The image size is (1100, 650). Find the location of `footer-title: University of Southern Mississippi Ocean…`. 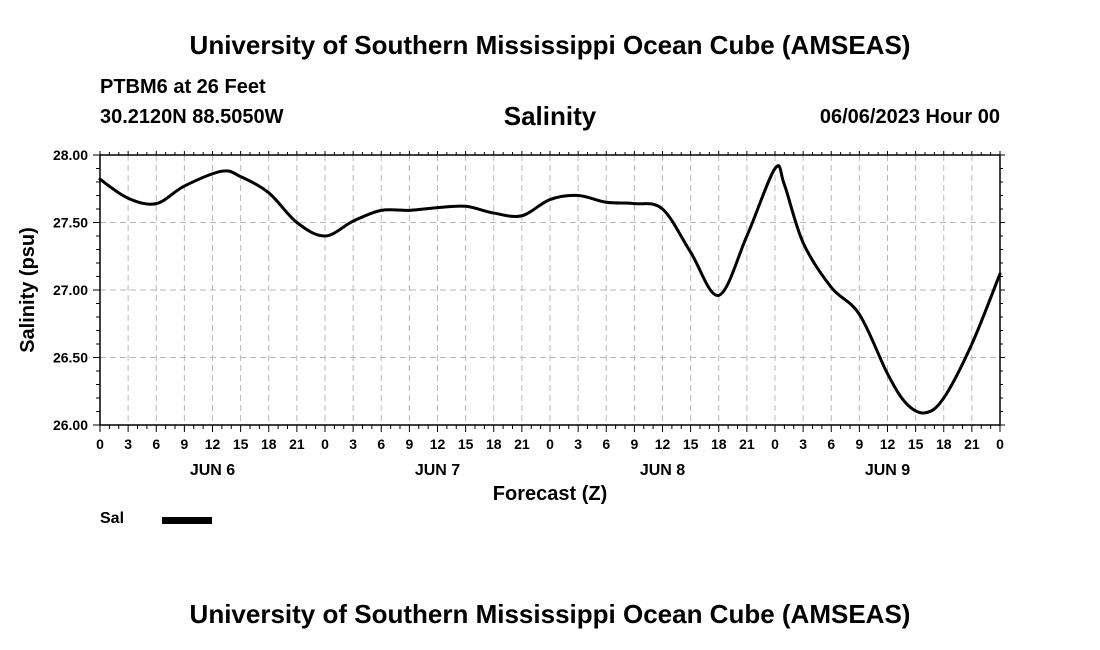

footer-title: University of Southern Mississippi Ocean… is located at coordinates (550, 614).